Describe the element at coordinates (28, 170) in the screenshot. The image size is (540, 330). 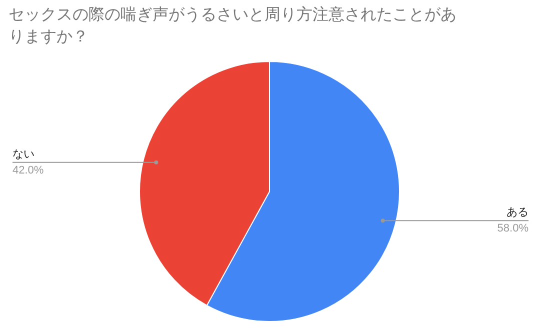
I see `data-label: 42.0%` at that location.